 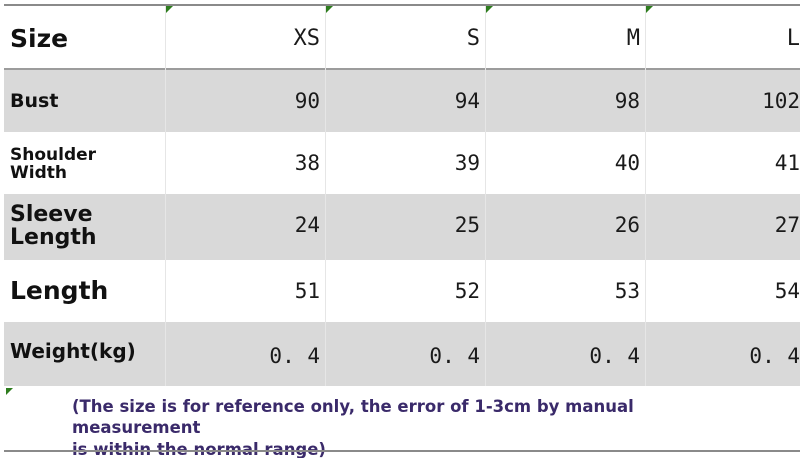 What do you see at coordinates (402, 163) in the screenshot?
I see `table-row-shoulder-width: Shoulder Width 38 39 40 41` at bounding box center [402, 163].